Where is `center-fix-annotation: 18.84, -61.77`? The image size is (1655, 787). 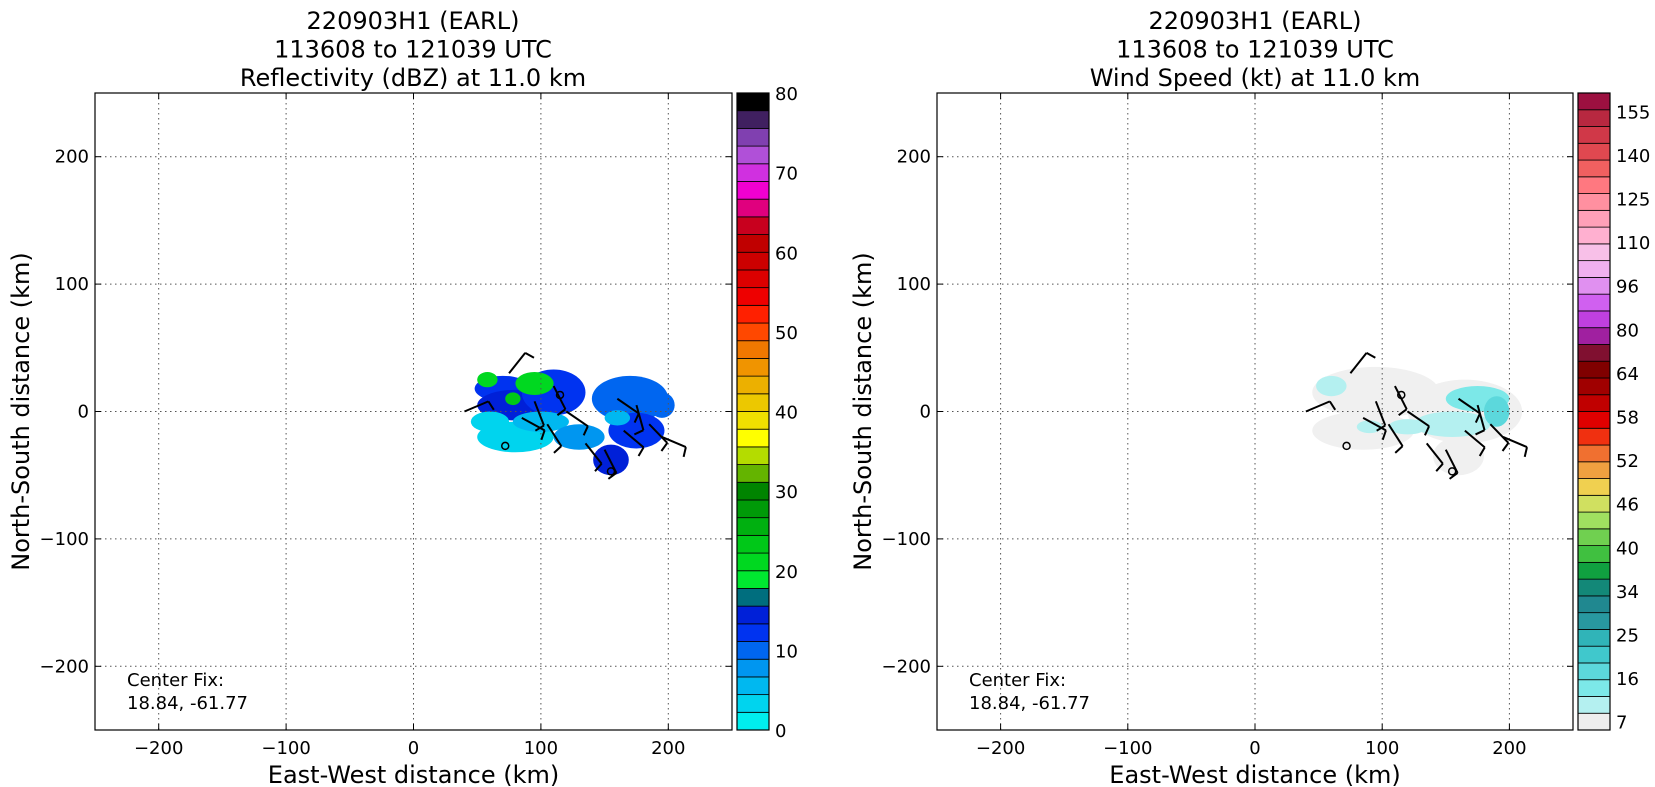
center-fix-annotation: 18.84, -61.77 is located at coordinates (1029, 703).